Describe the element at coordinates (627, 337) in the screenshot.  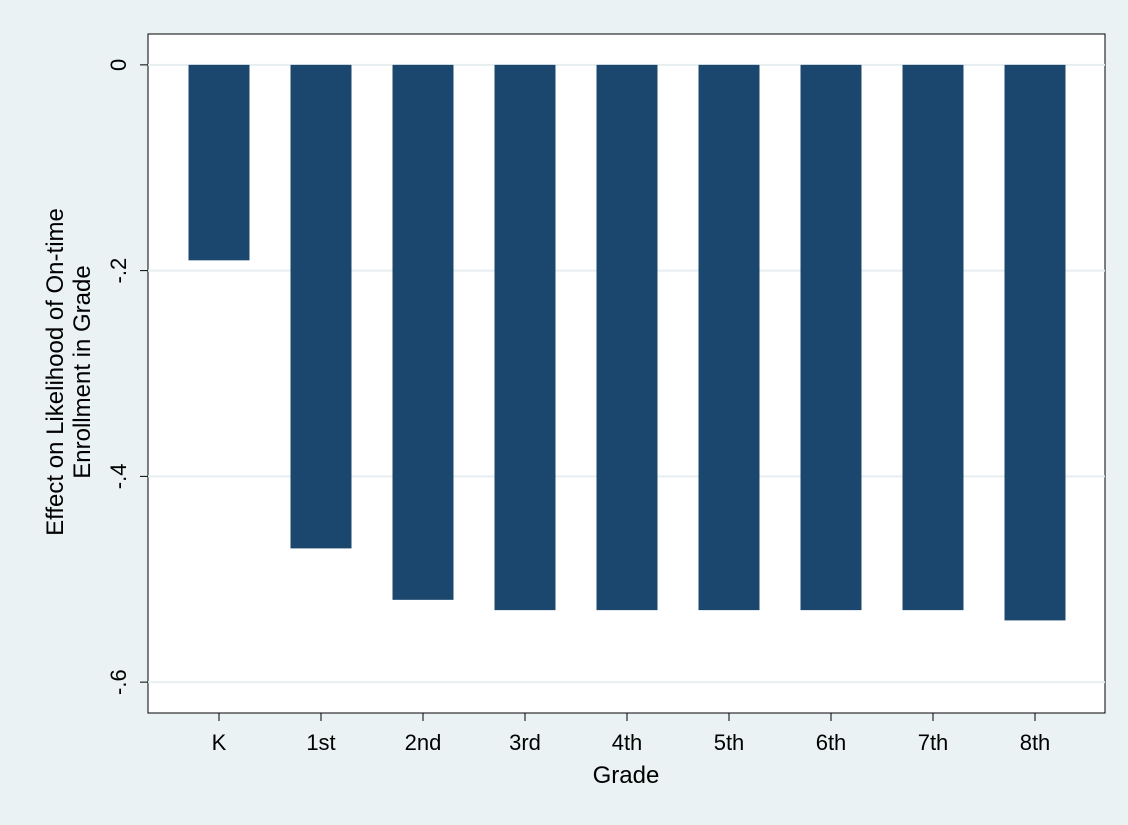
I see `bar-4th` at that location.